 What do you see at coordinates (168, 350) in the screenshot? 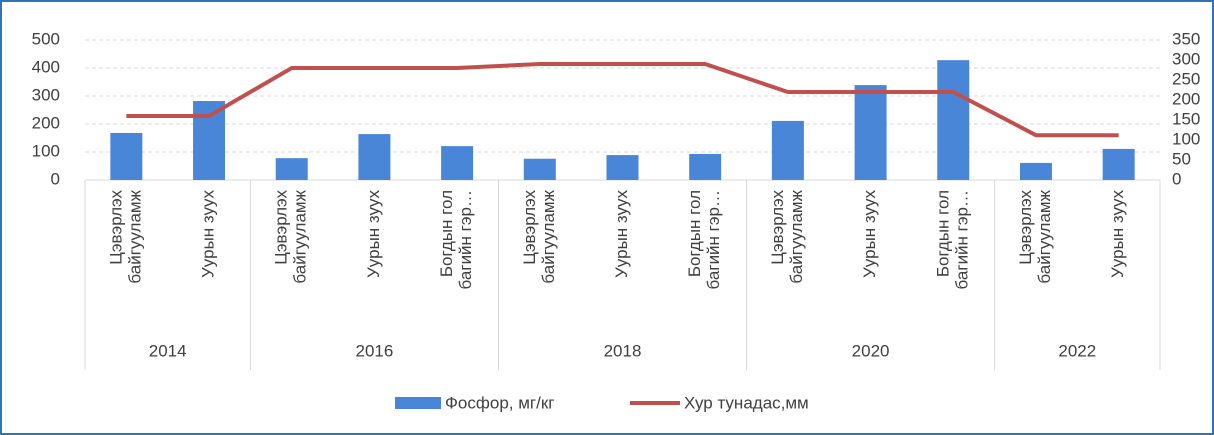
I see `group-label: 2014` at bounding box center [168, 350].